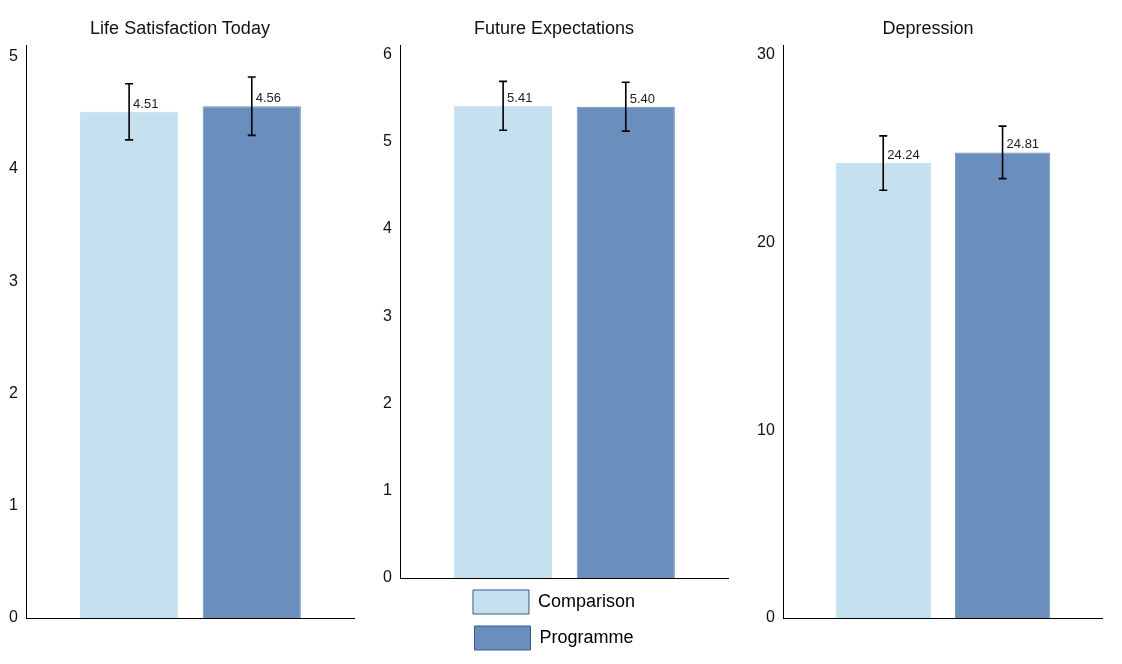 This screenshot has height=664, width=1122. What do you see at coordinates (180, 27) in the screenshot?
I see `chart-title: Life Satisfaction Today` at bounding box center [180, 27].